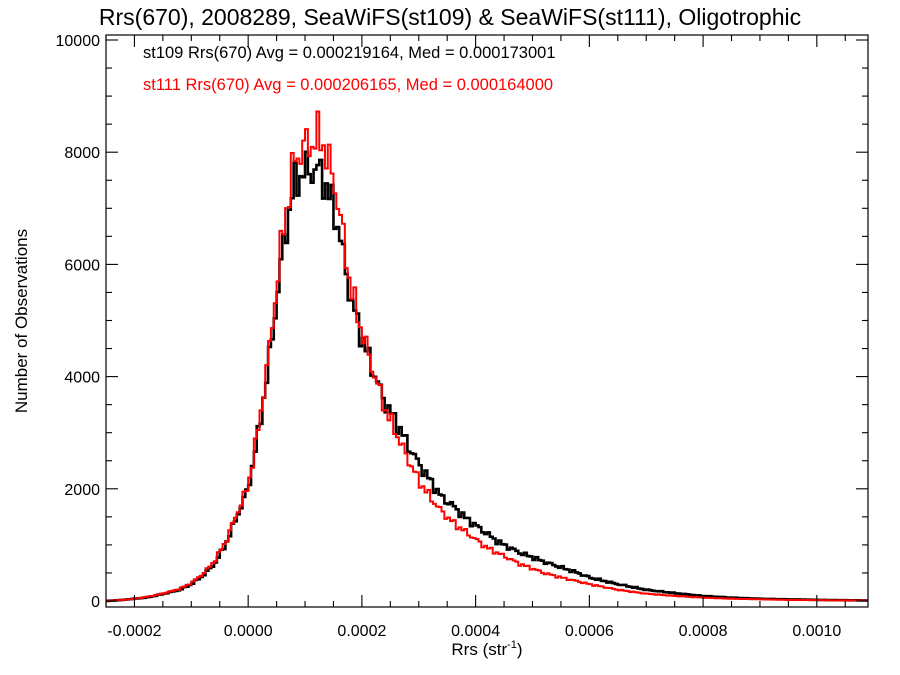 The width and height of the screenshot is (900, 675). What do you see at coordinates (82, 490) in the screenshot?
I see `y-tick-label: 2000` at bounding box center [82, 490].